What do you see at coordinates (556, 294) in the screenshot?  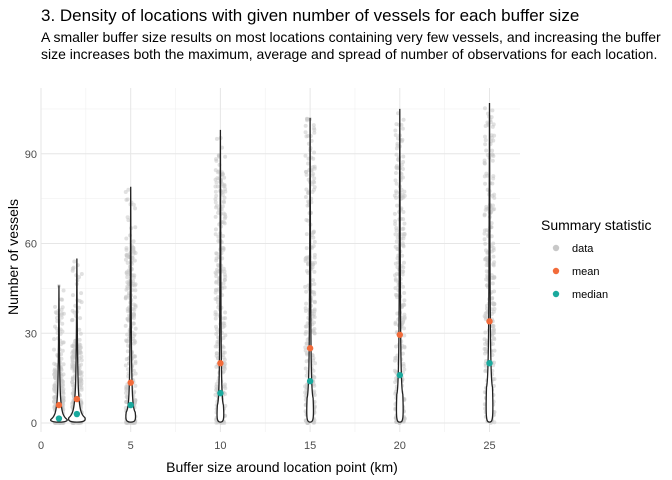 I see `legend-key-median` at bounding box center [556, 294].